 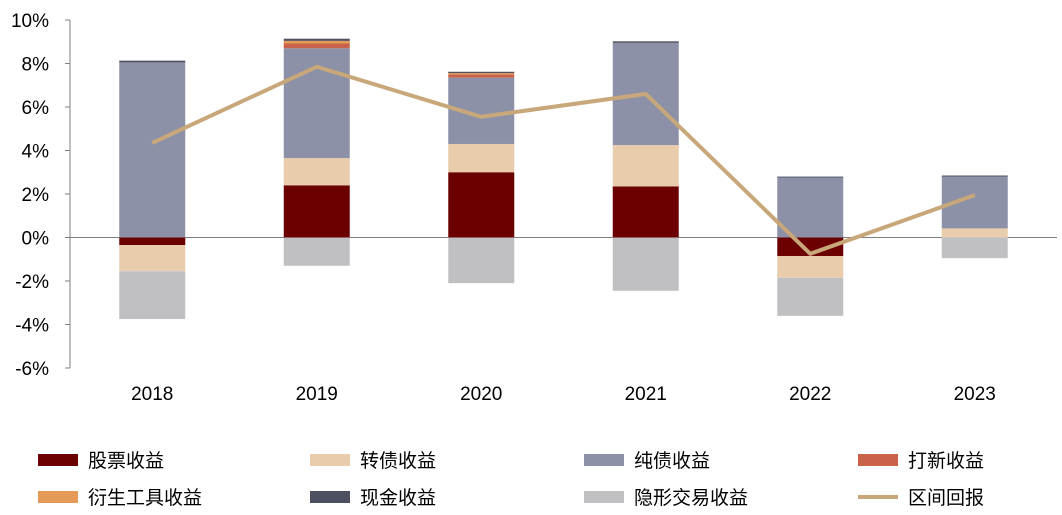 I want to click on legend-label: 转债收益, so click(x=398, y=461).